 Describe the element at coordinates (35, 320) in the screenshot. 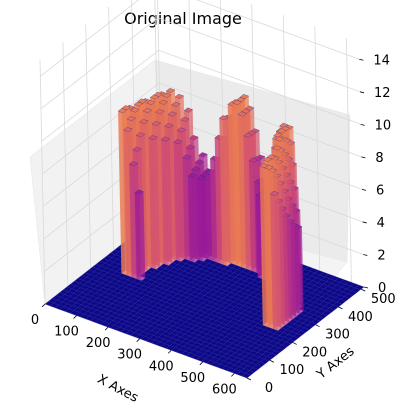

I see `x-tick-label: 0` at that location.